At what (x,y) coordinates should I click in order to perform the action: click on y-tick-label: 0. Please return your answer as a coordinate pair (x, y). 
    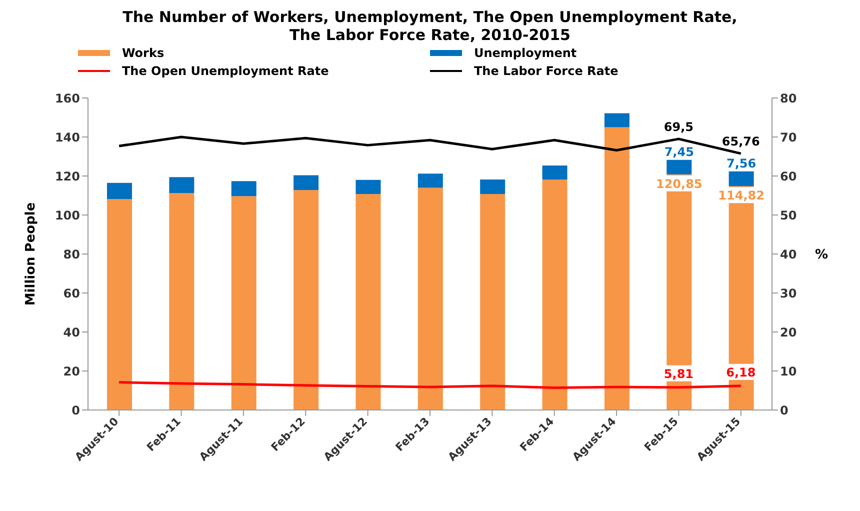
    Looking at the image, I should click on (76, 410).